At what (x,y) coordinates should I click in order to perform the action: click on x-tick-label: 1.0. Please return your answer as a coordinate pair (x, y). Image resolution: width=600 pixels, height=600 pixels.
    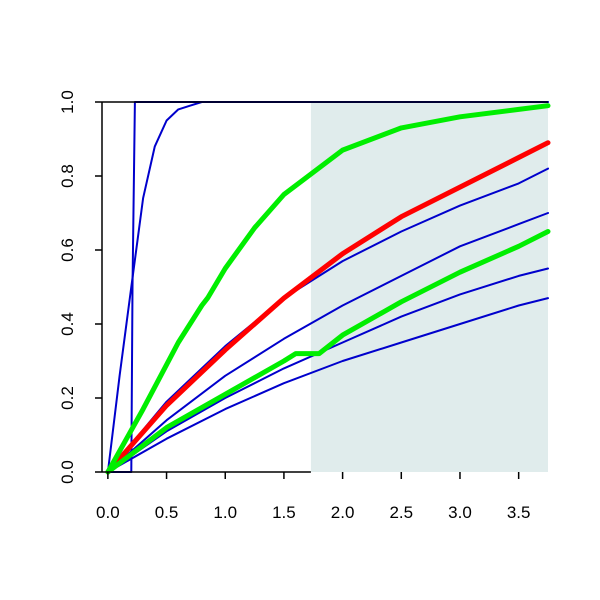
    Looking at the image, I should click on (225, 512).